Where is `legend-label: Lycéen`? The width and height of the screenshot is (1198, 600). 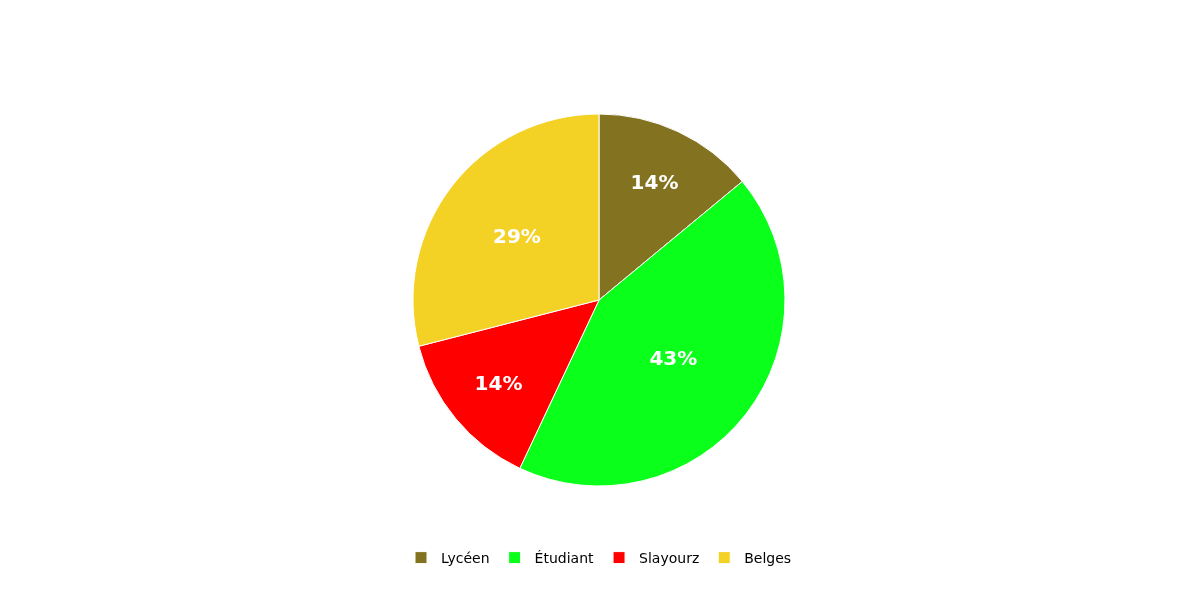
legend-label: Lycéen is located at coordinates (465, 558).